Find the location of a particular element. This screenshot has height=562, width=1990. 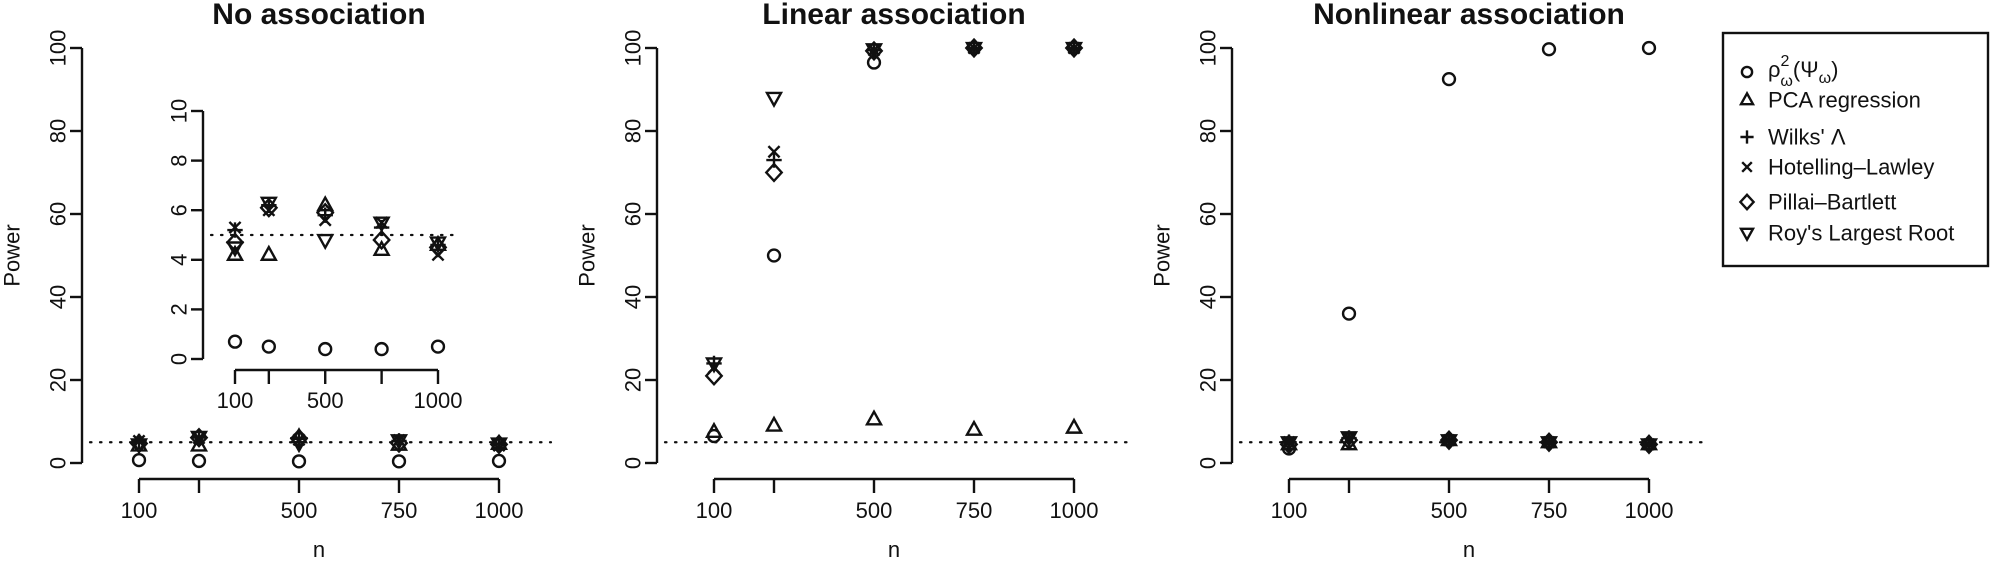

panel-title: No association is located at coordinates (318, 15).